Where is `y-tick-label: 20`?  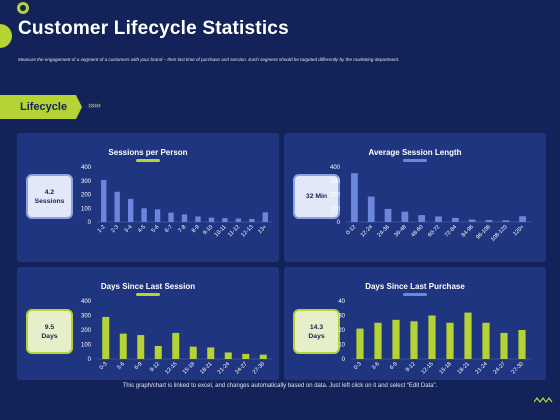 y-tick-label: 20 is located at coordinates (341, 331).